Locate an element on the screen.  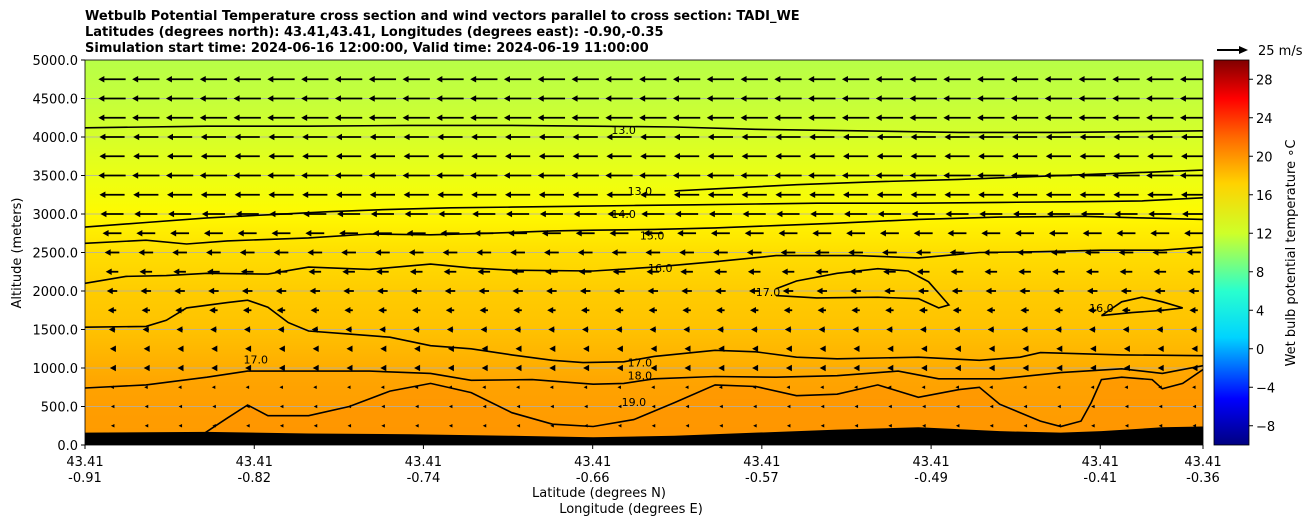
wind-key-label: 25 m/s is located at coordinates (1280, 51).